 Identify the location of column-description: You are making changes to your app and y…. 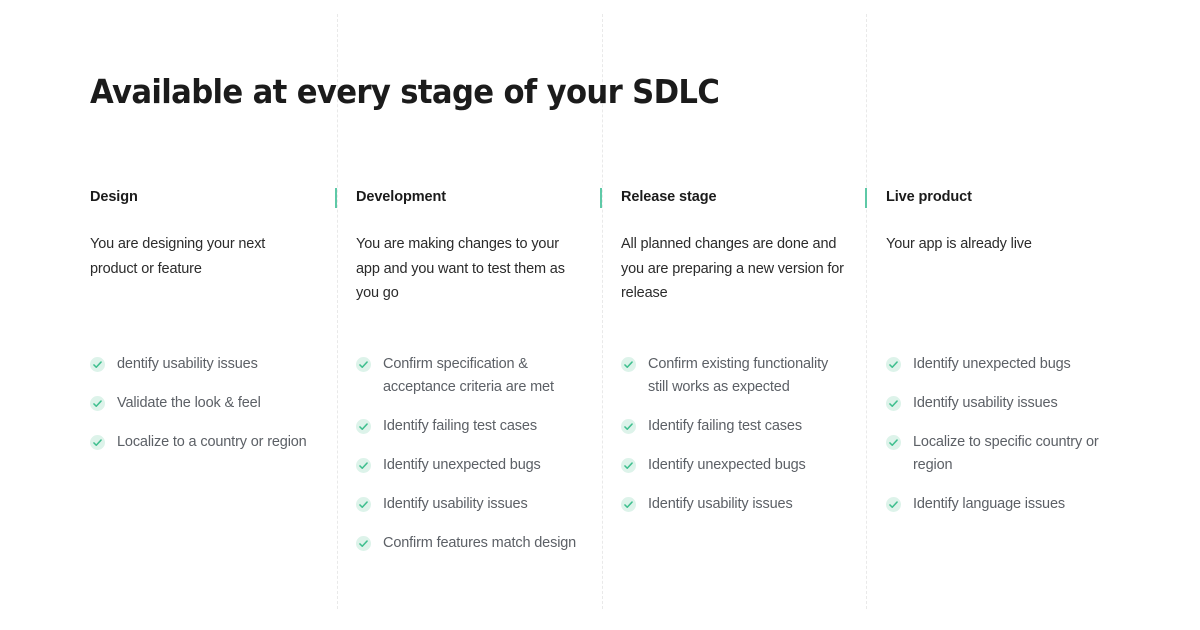
(460, 268).